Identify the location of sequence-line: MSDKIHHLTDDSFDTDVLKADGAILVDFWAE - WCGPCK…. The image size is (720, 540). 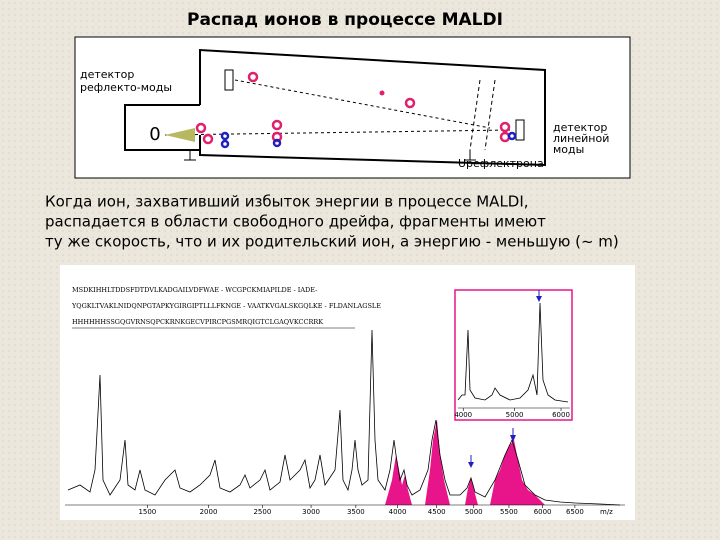
(194, 290).